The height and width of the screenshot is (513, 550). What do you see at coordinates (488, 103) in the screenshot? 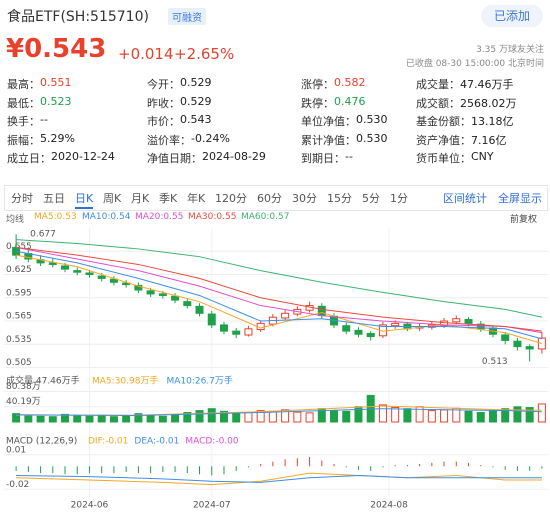
I see `stat-value: 2568.02万` at bounding box center [488, 103].